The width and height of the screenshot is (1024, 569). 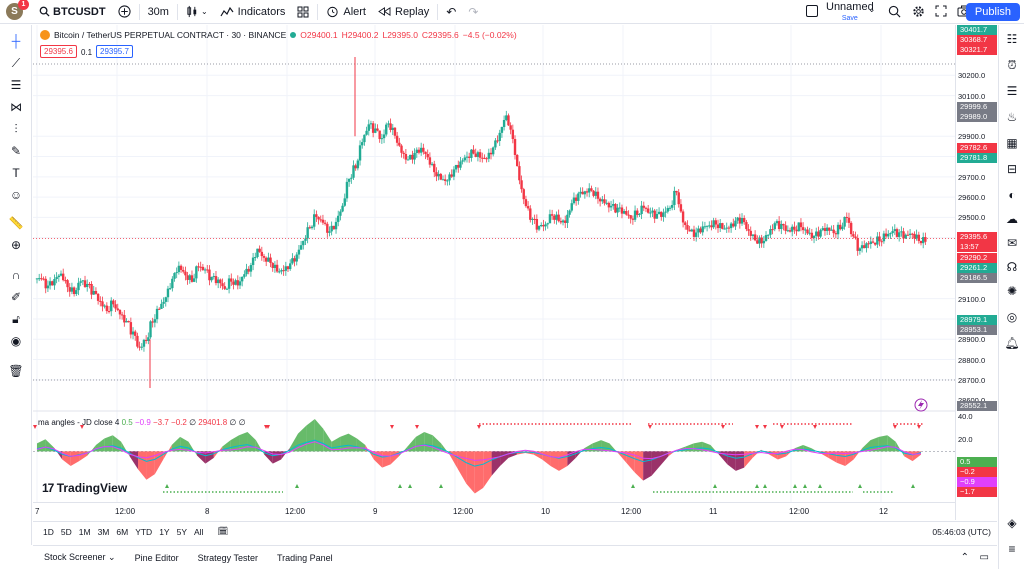 What do you see at coordinates (977, 278) in the screenshot?
I see `price-tag: 29186.5` at bounding box center [977, 278].